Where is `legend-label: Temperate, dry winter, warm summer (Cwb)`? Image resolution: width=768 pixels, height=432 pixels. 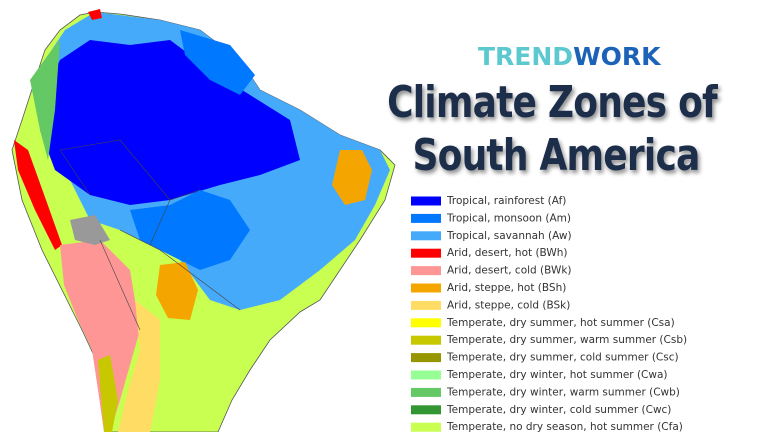
legend-label: Temperate, dry winter, warm summer (Cwb) is located at coordinates (563, 392).